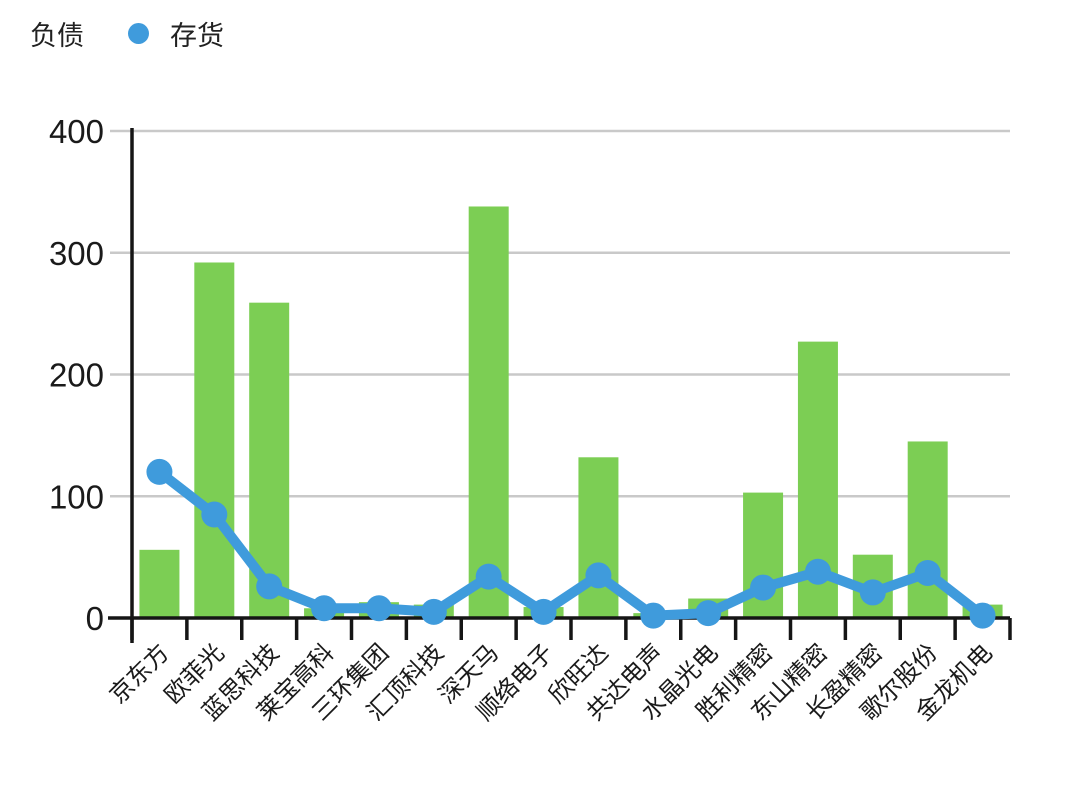  What do you see at coordinates (982, 615) in the screenshot?
I see `line-dot-金龙机电` at bounding box center [982, 615].